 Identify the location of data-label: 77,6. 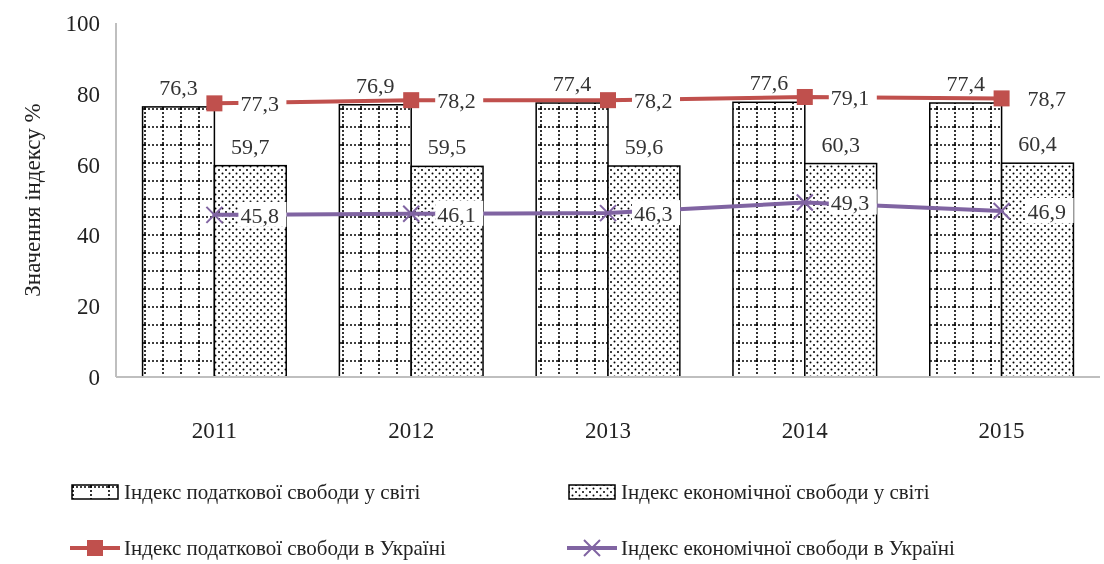
(769, 83).